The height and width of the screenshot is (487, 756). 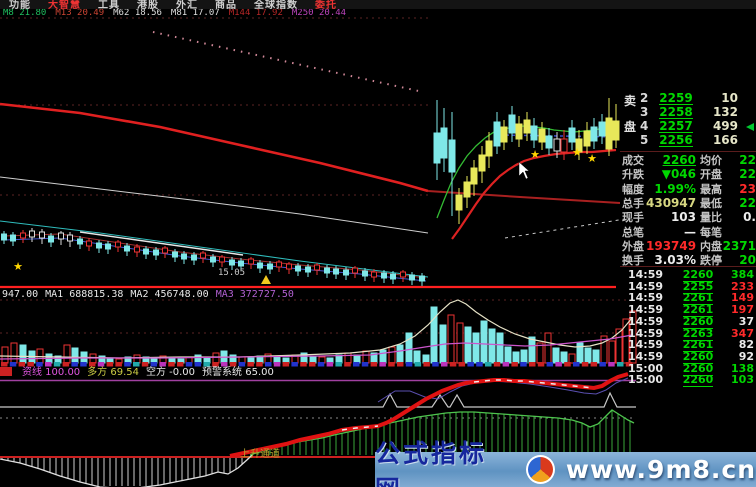 I want to click on info-value: 0., so click(x=749, y=218).